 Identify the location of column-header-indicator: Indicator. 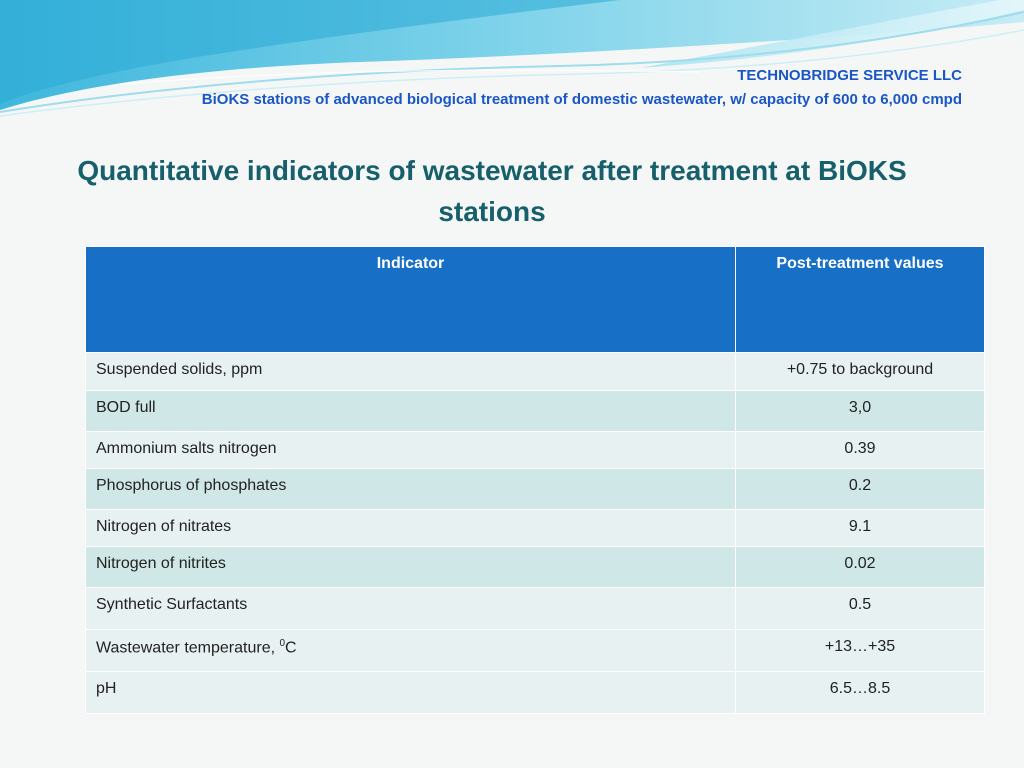
(410, 299).